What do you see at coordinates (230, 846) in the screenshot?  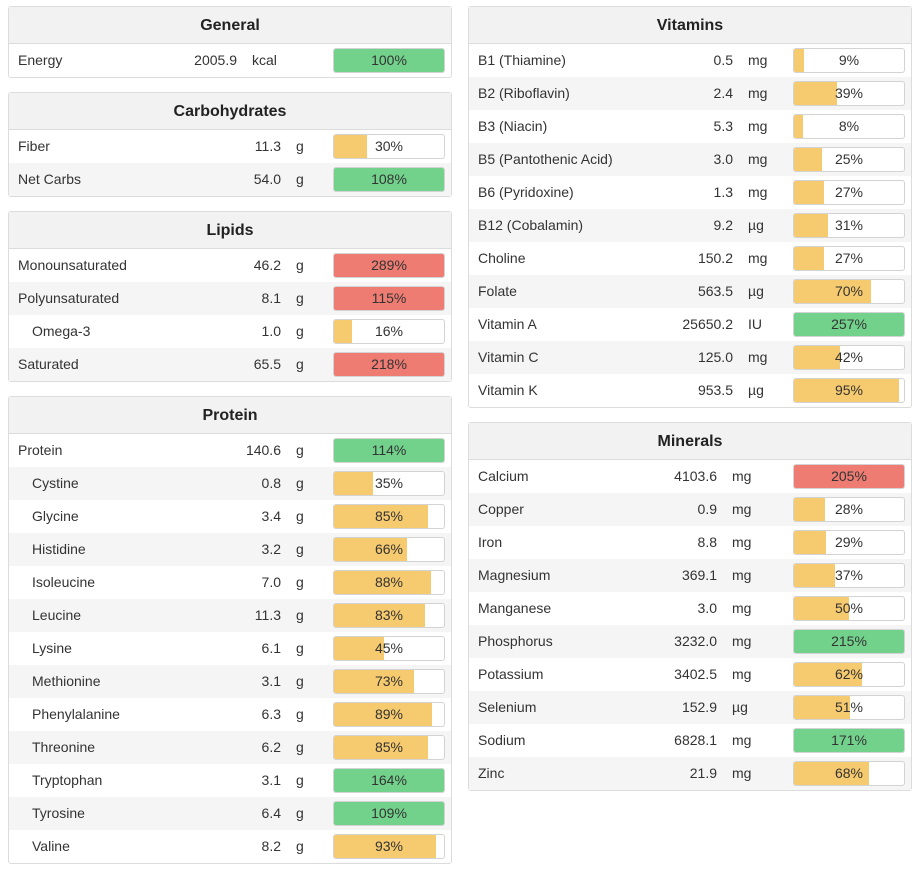 I see `nutrient-row-valine: Valine 8.2 g 93%` at bounding box center [230, 846].